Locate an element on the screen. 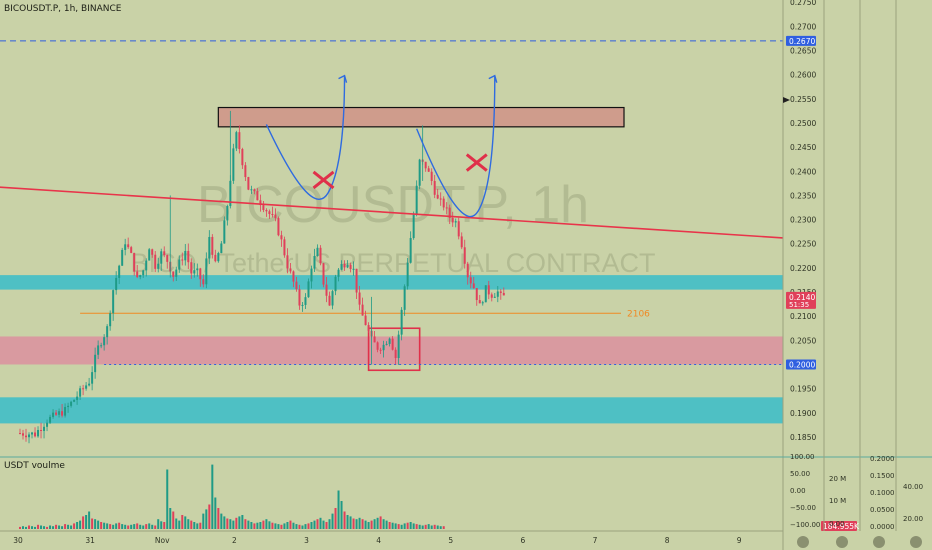  price-tick-label: 0.2750 is located at coordinates (803, 3).